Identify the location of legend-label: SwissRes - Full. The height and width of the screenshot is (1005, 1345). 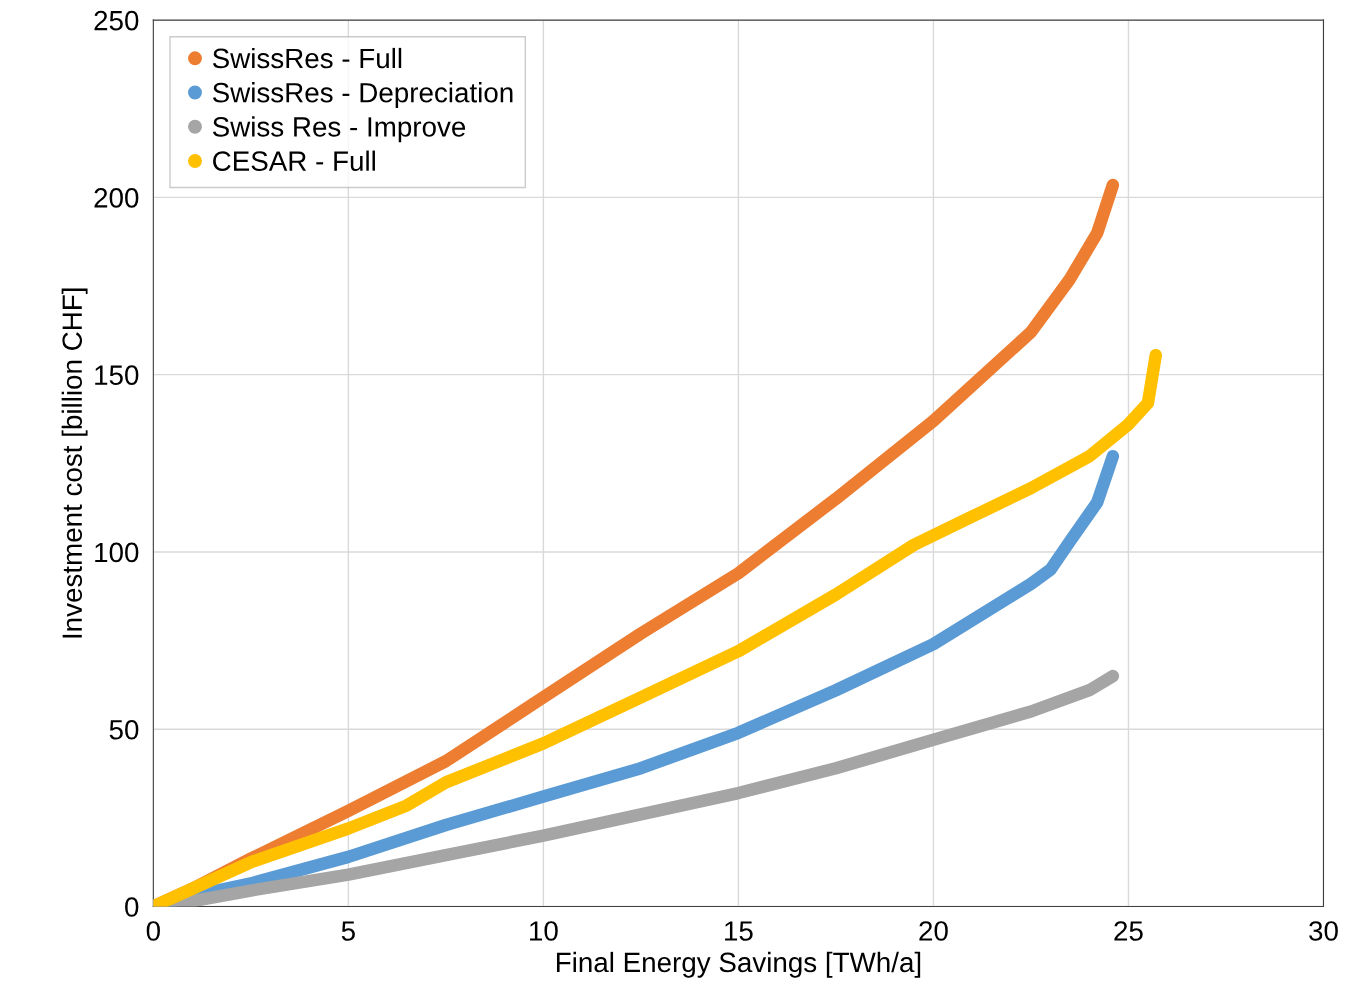
(307, 58).